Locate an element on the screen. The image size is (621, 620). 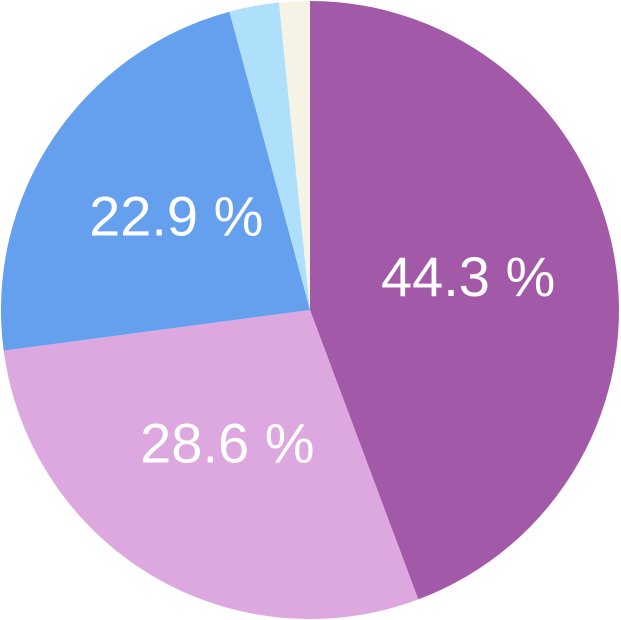
data-label: 44.3 % is located at coordinates (468, 276).